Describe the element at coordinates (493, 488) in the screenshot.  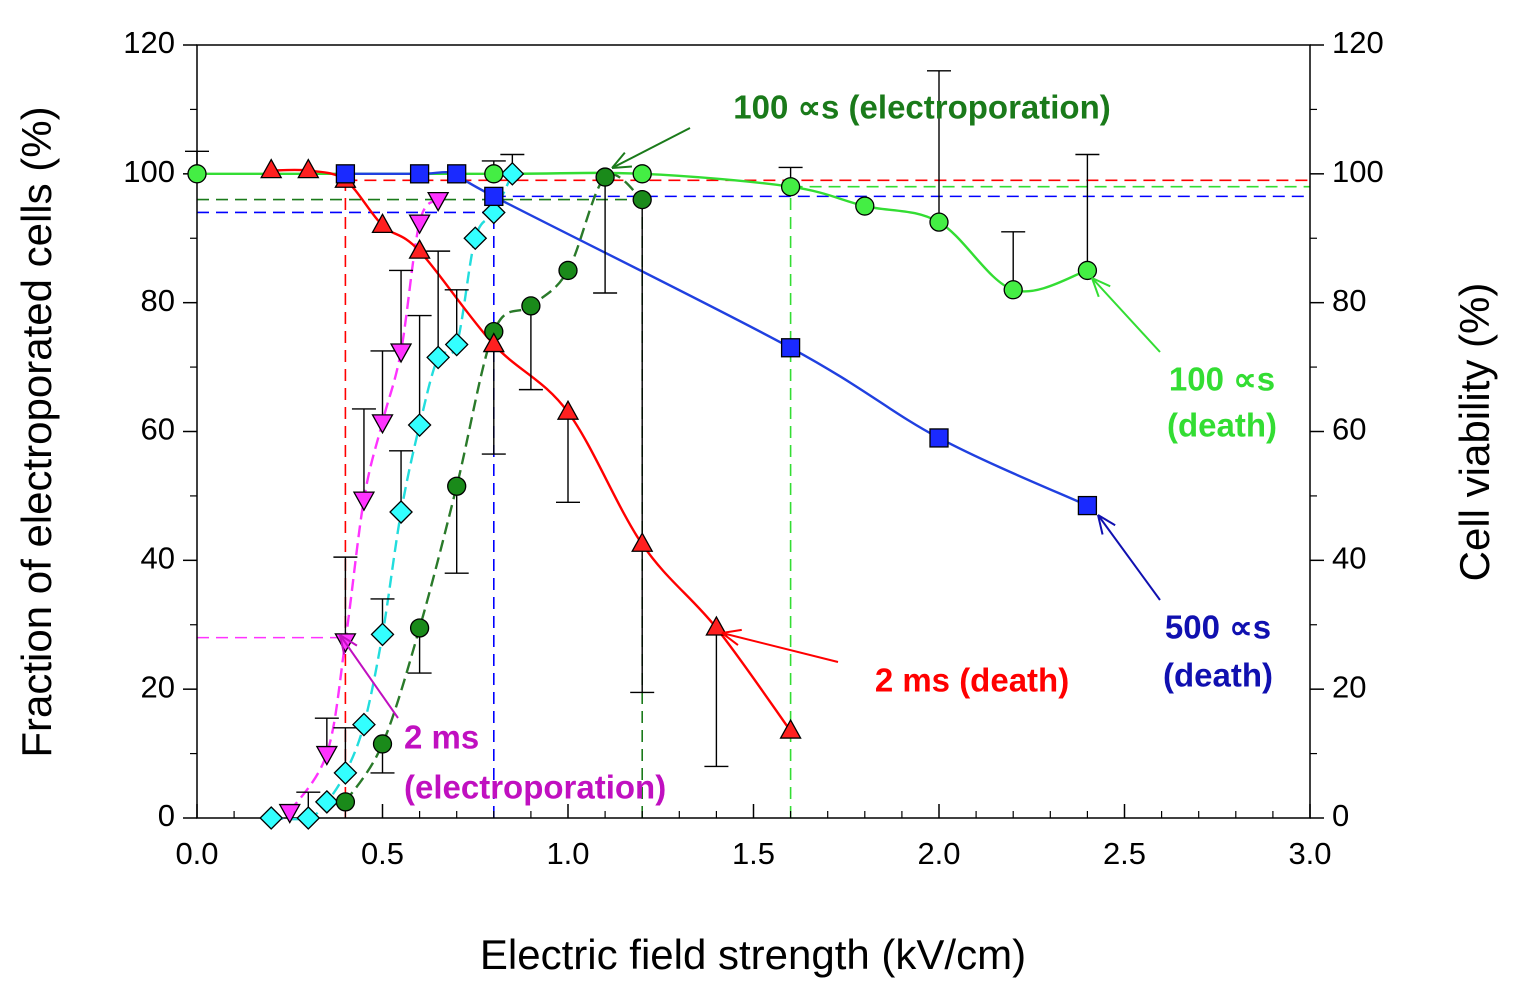
I see `fit-curve` at that location.